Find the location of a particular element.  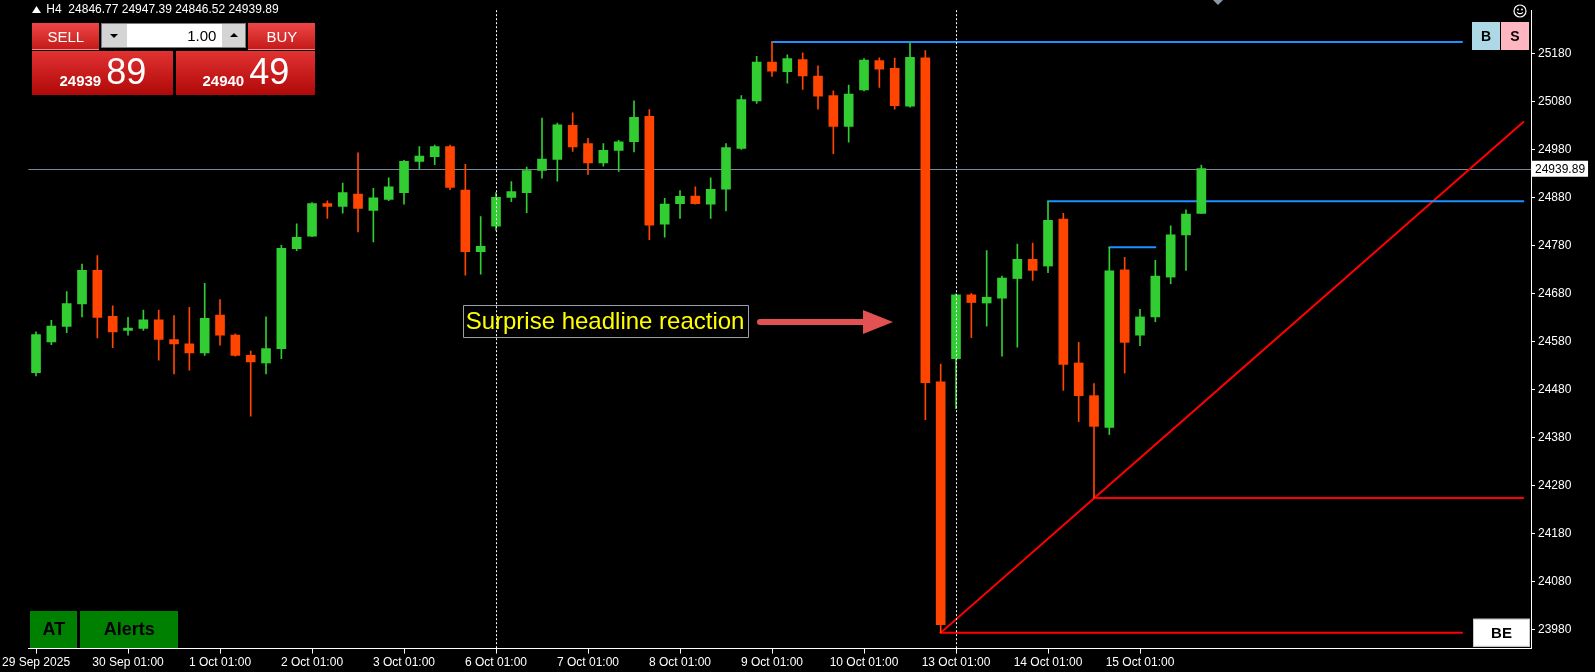

series-label: BE is located at coordinates (1501, 632).